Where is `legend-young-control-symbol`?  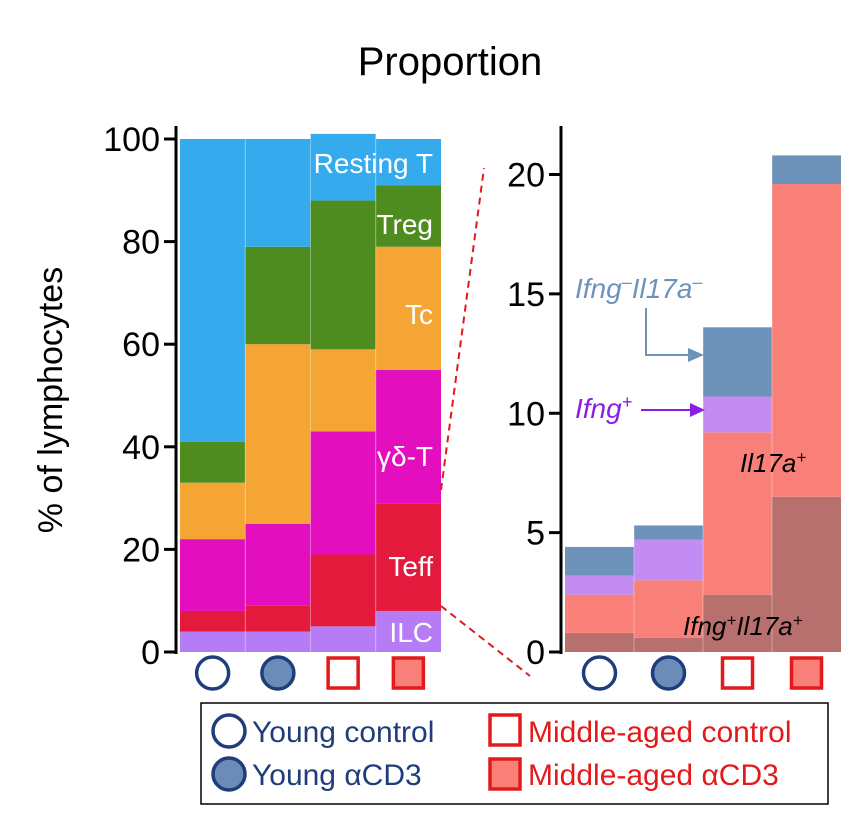 legend-young-control-symbol is located at coordinates (229, 731).